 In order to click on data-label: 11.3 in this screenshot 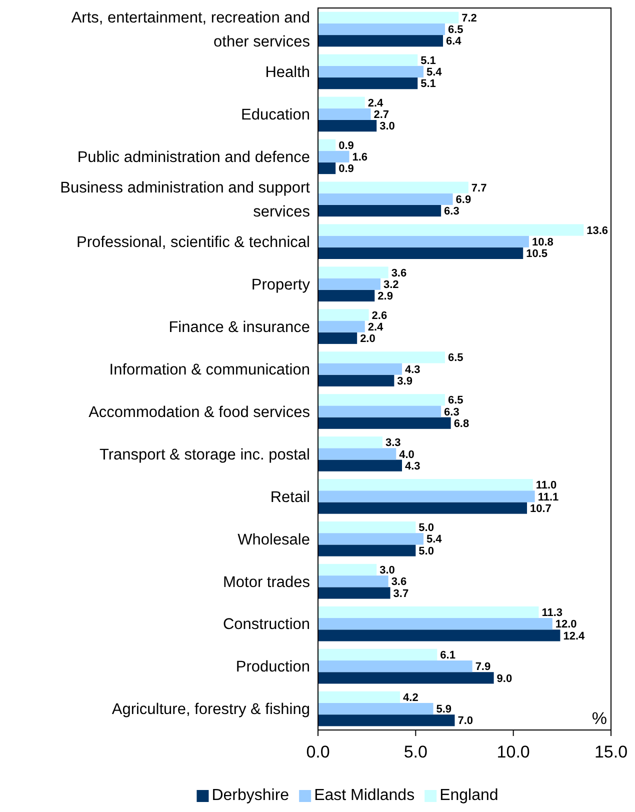, I will do `click(552, 613)`.